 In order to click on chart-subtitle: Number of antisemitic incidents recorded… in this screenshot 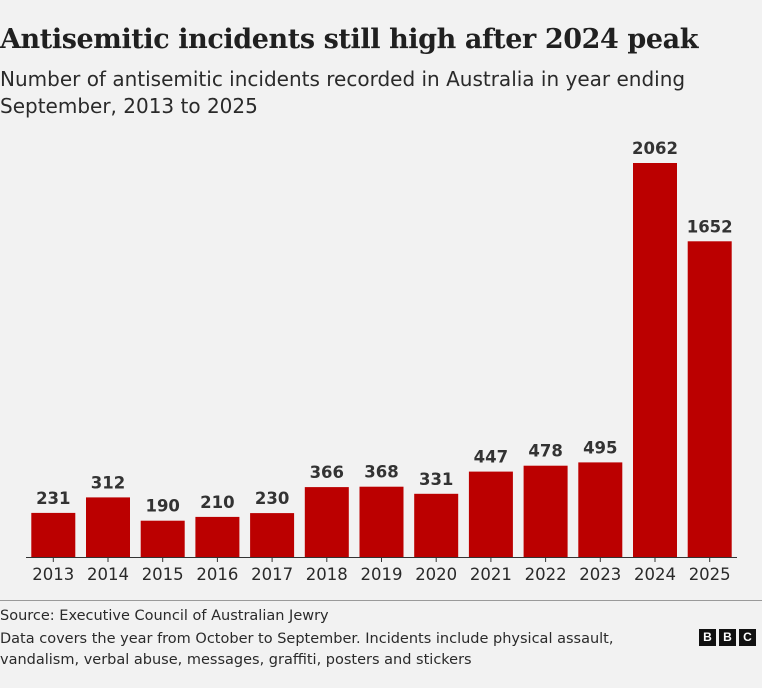, I will do `click(343, 92)`.